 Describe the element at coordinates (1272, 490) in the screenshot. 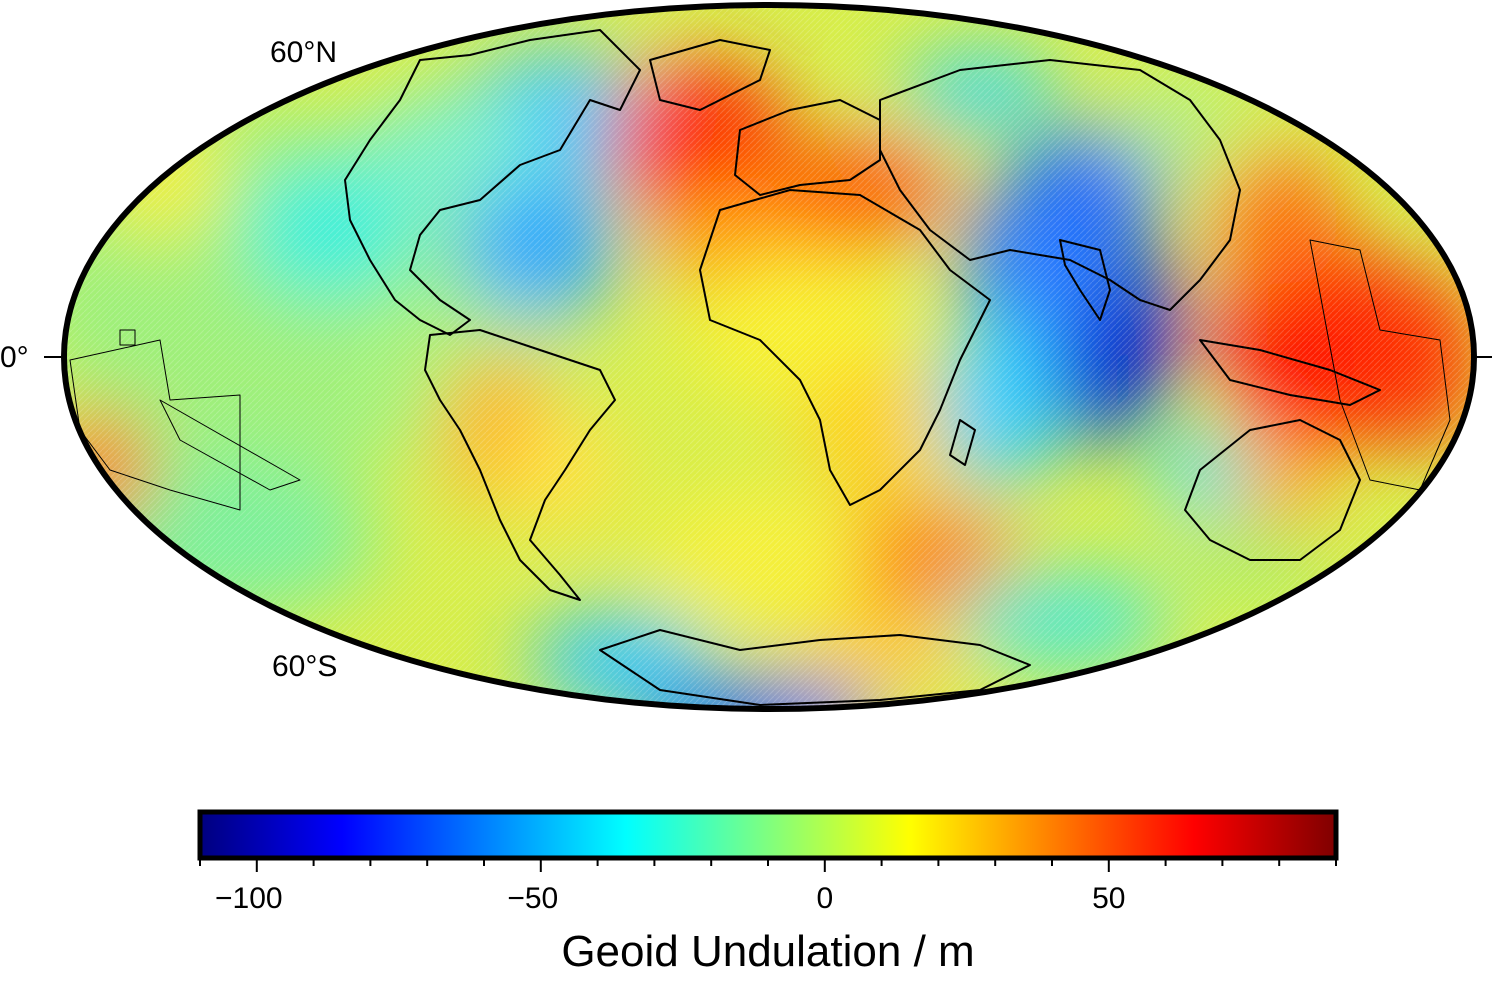

I see `coast-australia` at that location.